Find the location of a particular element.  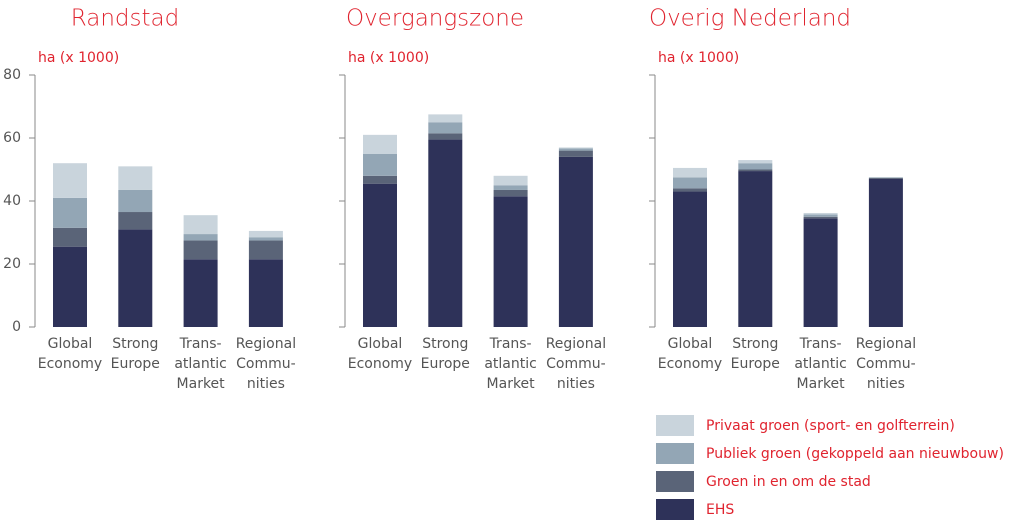

legend-label: Groen in en om de stad is located at coordinates (788, 482).